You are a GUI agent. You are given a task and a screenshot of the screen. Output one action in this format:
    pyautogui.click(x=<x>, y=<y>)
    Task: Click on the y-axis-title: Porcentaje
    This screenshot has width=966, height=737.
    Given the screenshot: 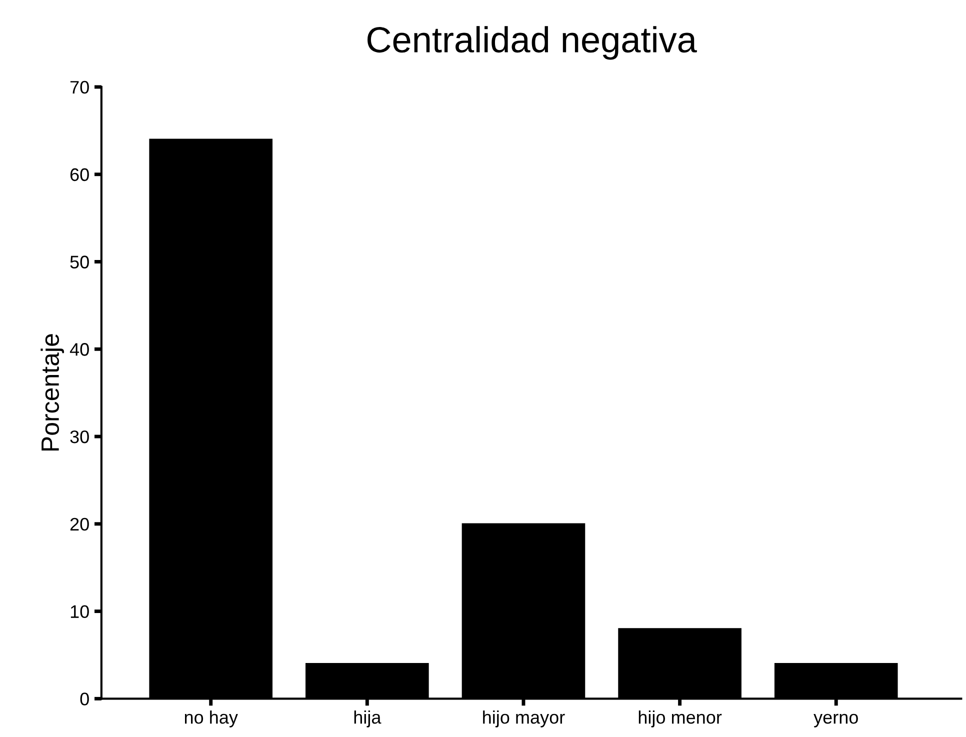 What is the action you would take?
    pyautogui.click(x=52, y=392)
    